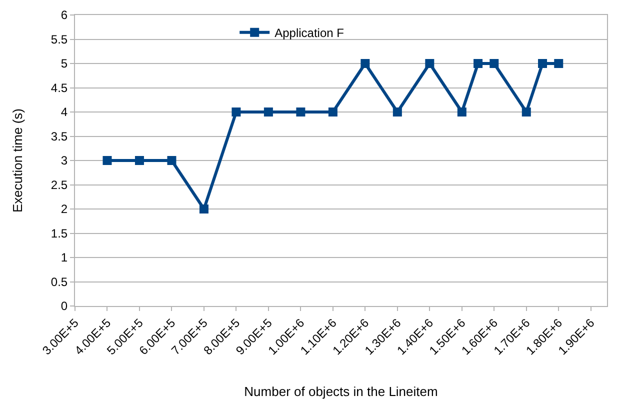 This screenshot has width=619, height=416. What do you see at coordinates (59, 233) in the screenshot?
I see `y-tick-label: 1.5` at bounding box center [59, 233].